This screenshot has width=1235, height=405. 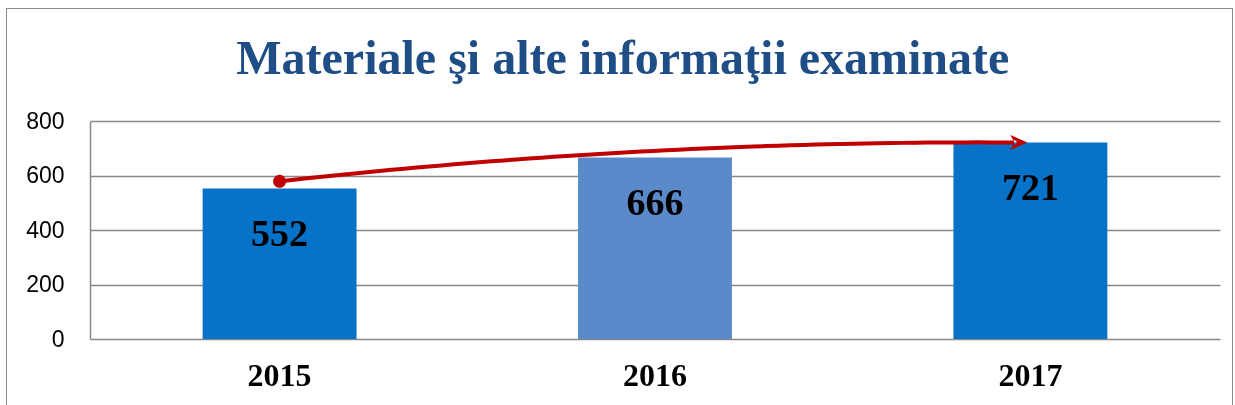 What do you see at coordinates (45, 120) in the screenshot?
I see `y-tick-label: 800` at bounding box center [45, 120].